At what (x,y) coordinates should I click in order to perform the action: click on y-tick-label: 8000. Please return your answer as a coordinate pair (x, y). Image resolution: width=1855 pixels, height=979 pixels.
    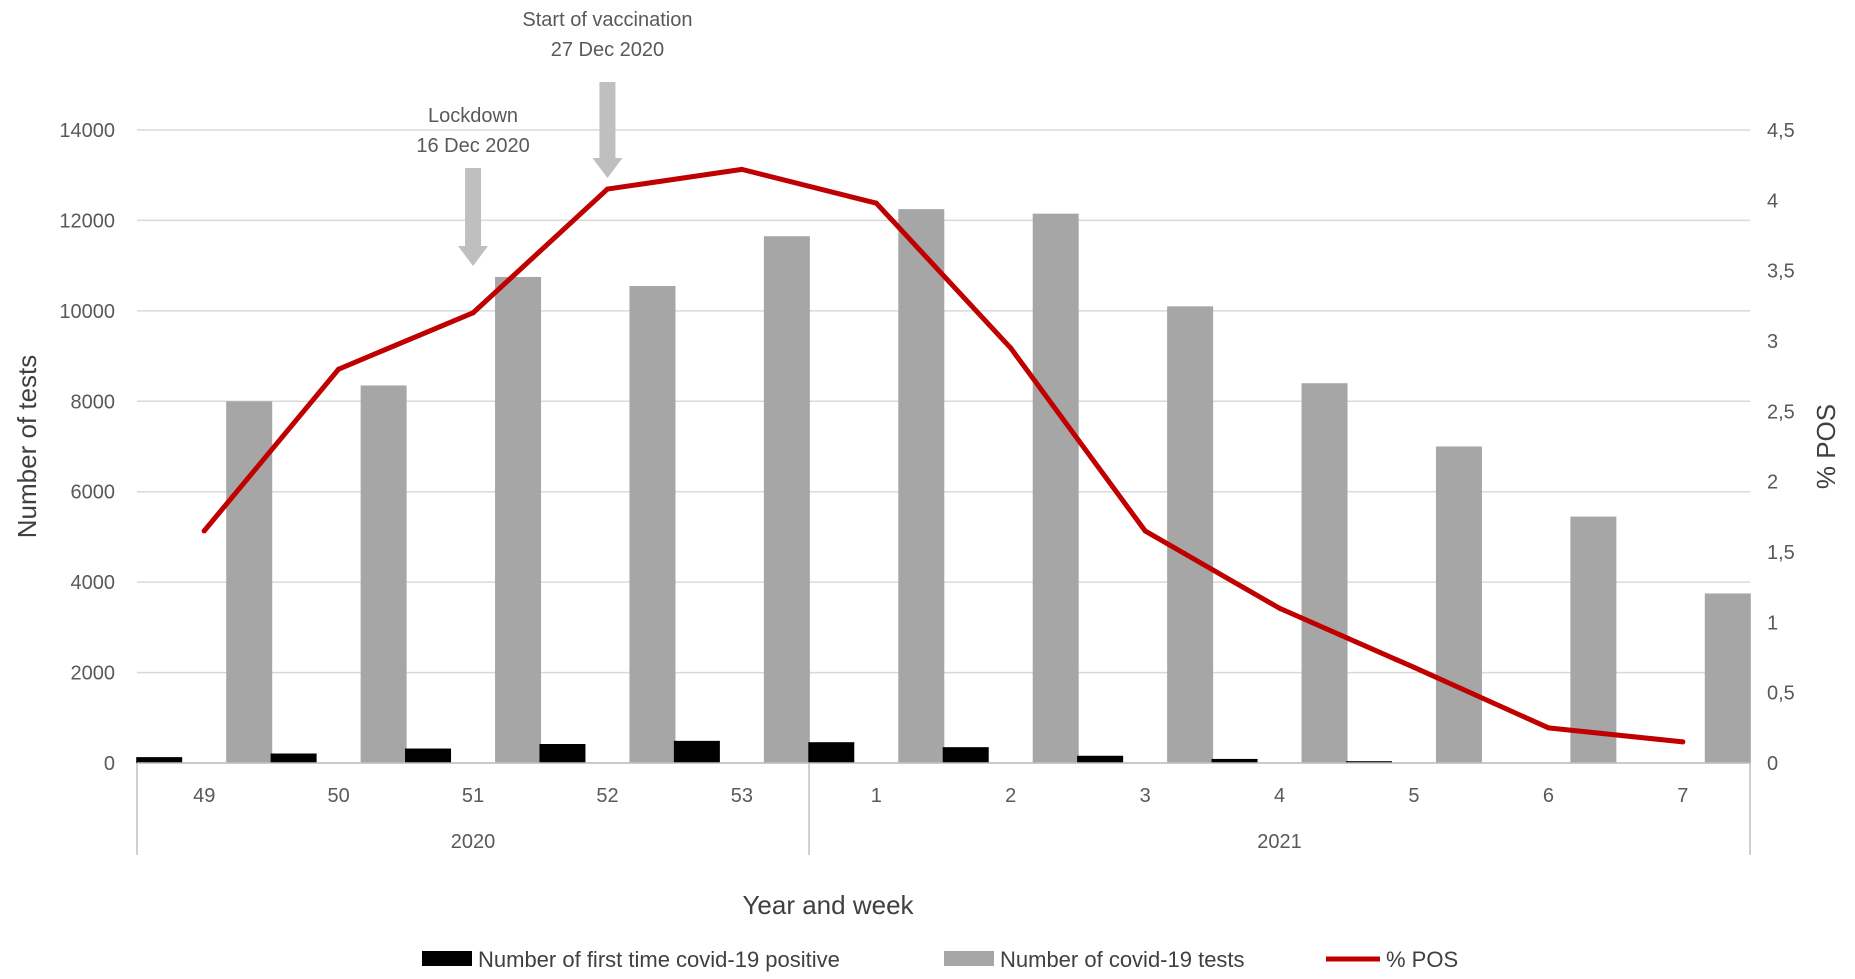
    Looking at the image, I should click on (93, 402).